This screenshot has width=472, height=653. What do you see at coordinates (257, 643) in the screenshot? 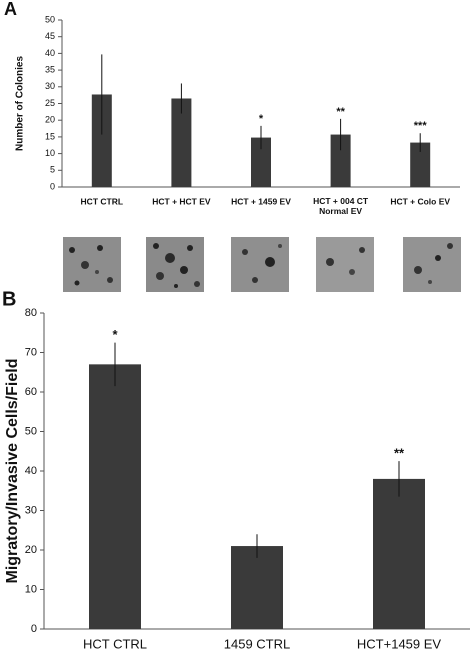
I see `x-tick-label: 1459 CTRL` at bounding box center [257, 643].